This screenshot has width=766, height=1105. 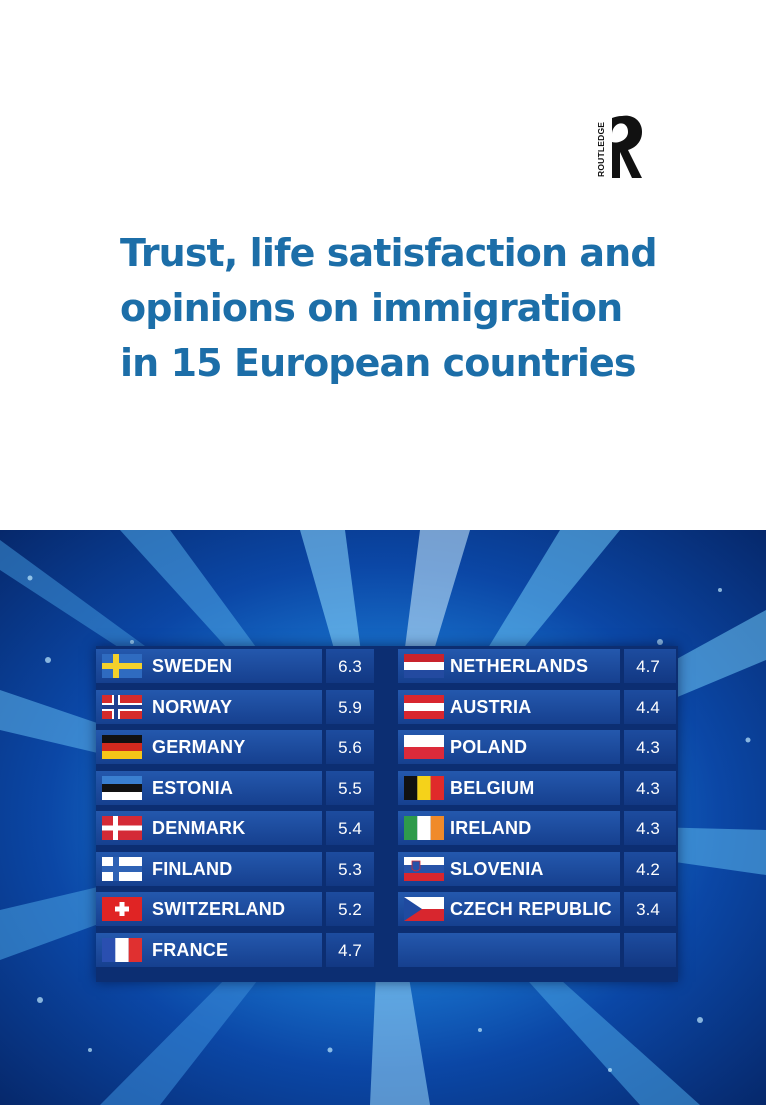 I want to click on score-cell: 6.3, so click(x=350, y=666).